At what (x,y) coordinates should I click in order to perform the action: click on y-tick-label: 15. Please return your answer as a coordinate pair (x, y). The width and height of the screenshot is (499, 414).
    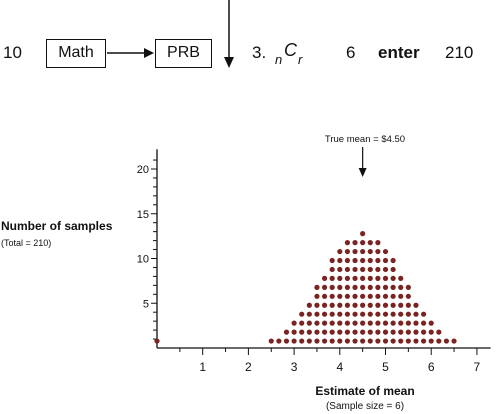
    Looking at the image, I should click on (143, 215).